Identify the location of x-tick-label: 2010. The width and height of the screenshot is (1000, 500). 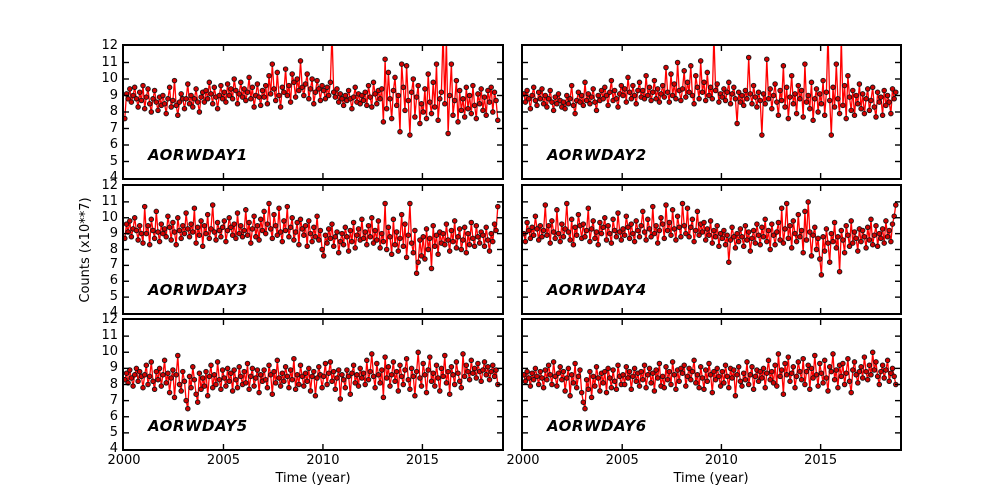
(323, 460).